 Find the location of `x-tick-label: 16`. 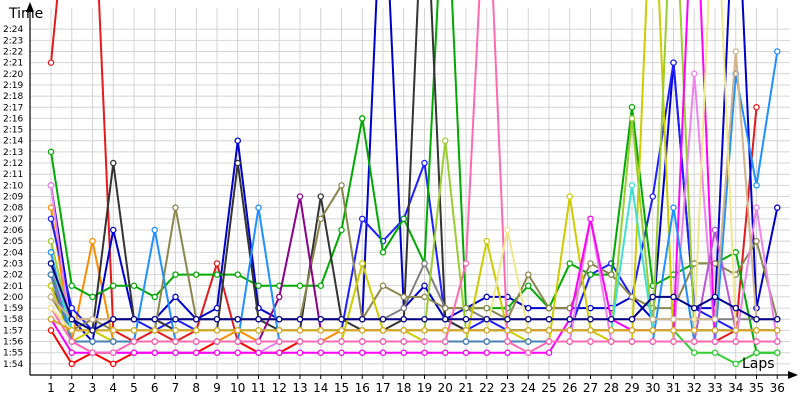

x-tick-label: 16 is located at coordinates (362, 388).